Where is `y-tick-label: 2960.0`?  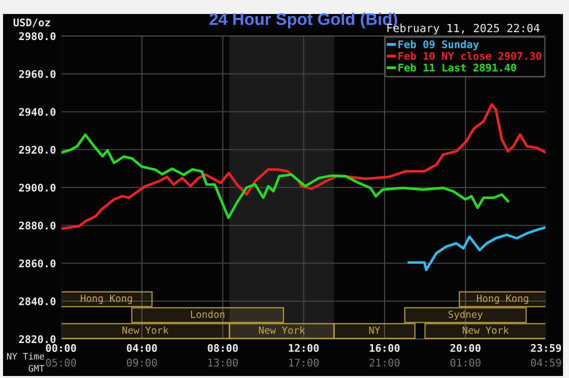
y-tick-label: 2960.0 is located at coordinates (37, 74).